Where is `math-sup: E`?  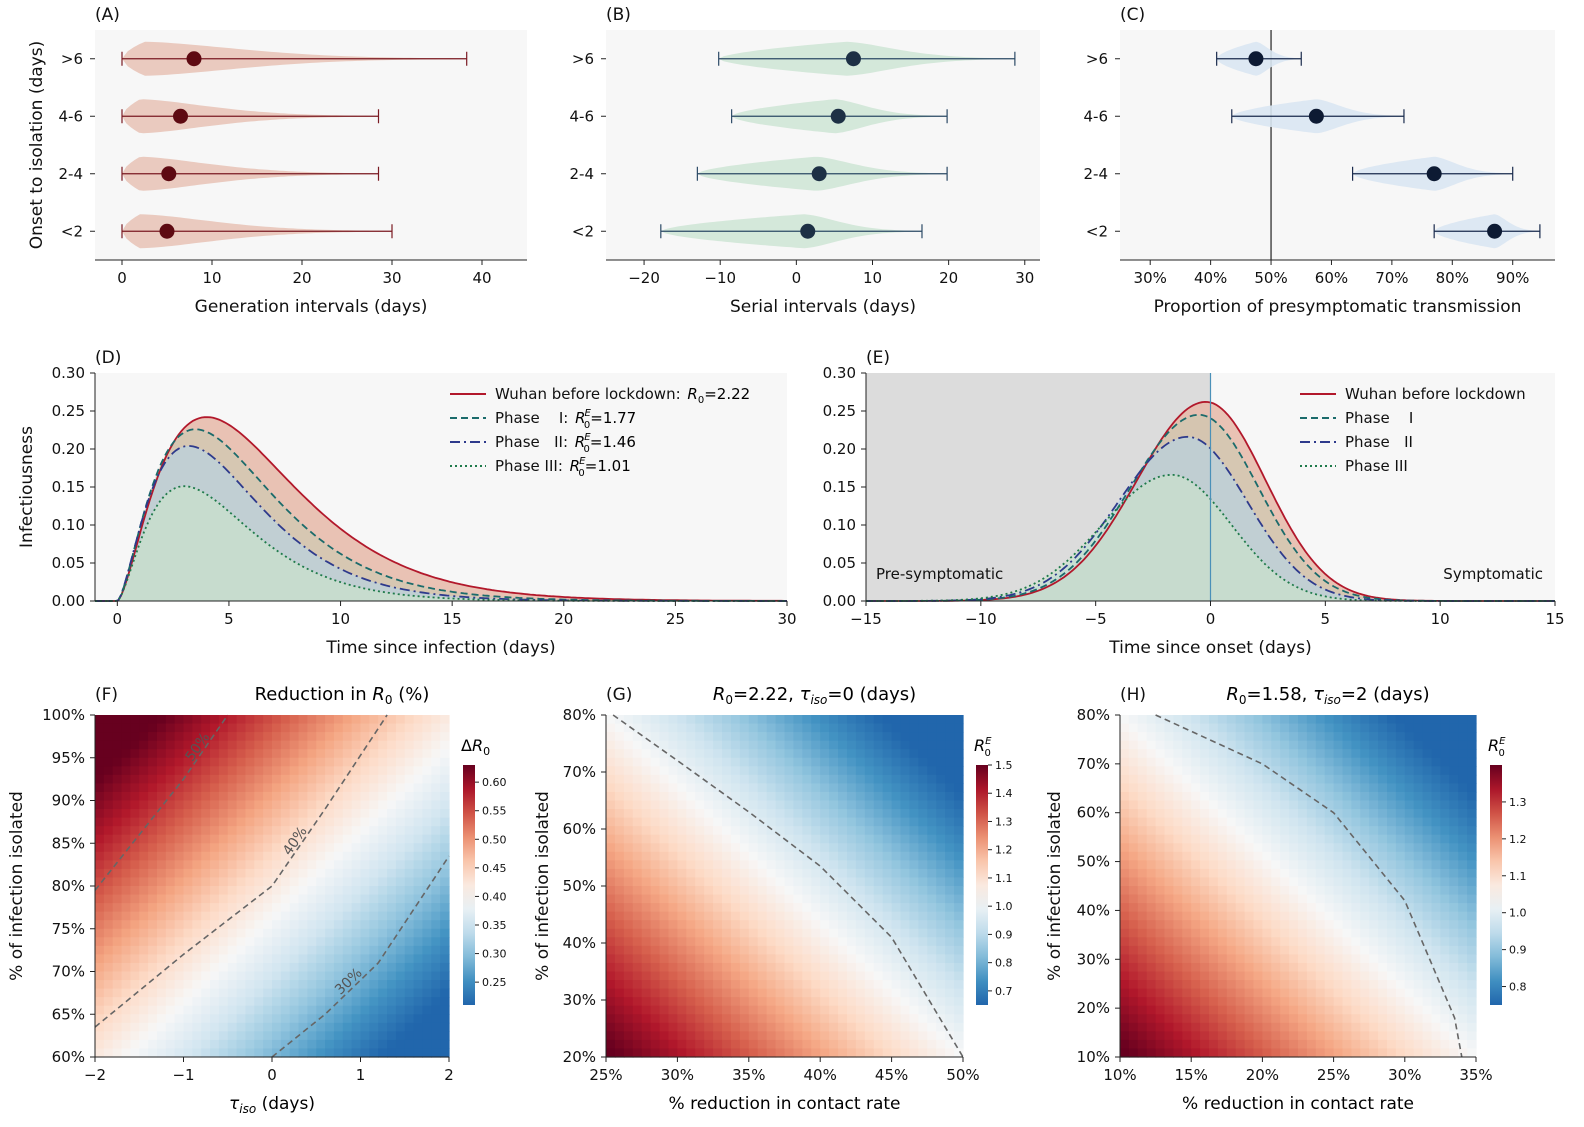 math-sup: E is located at coordinates (582, 461).